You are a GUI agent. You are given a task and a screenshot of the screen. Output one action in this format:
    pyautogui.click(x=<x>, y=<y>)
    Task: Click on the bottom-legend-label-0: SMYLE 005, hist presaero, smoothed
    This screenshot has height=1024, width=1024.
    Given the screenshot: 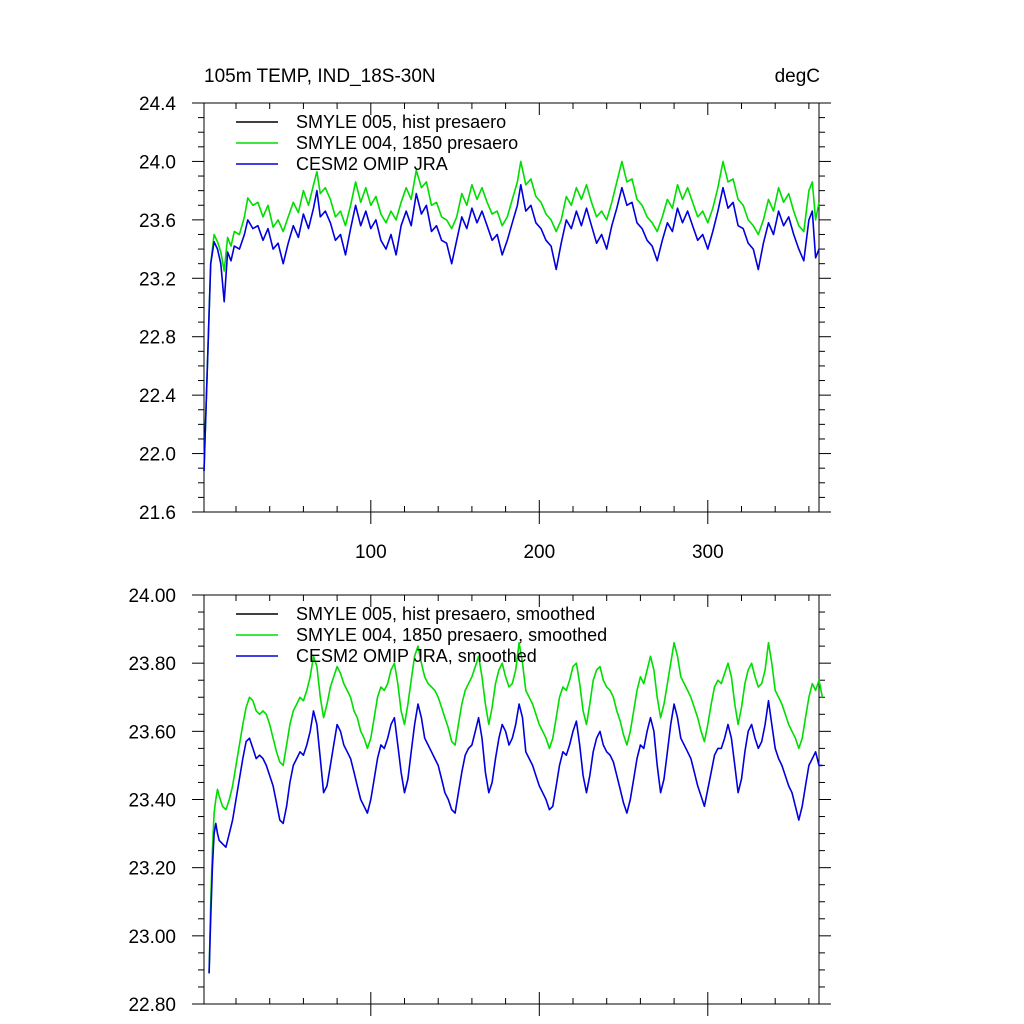 What is the action you would take?
    pyautogui.click(x=445, y=614)
    